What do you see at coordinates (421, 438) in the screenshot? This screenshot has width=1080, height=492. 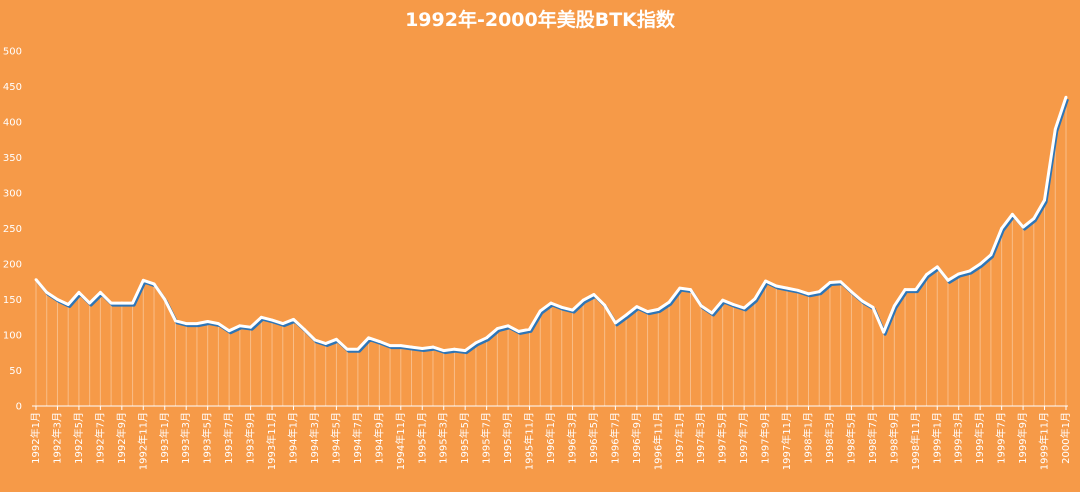 I see `x-tick-label: 1995年1月` at bounding box center [421, 438].